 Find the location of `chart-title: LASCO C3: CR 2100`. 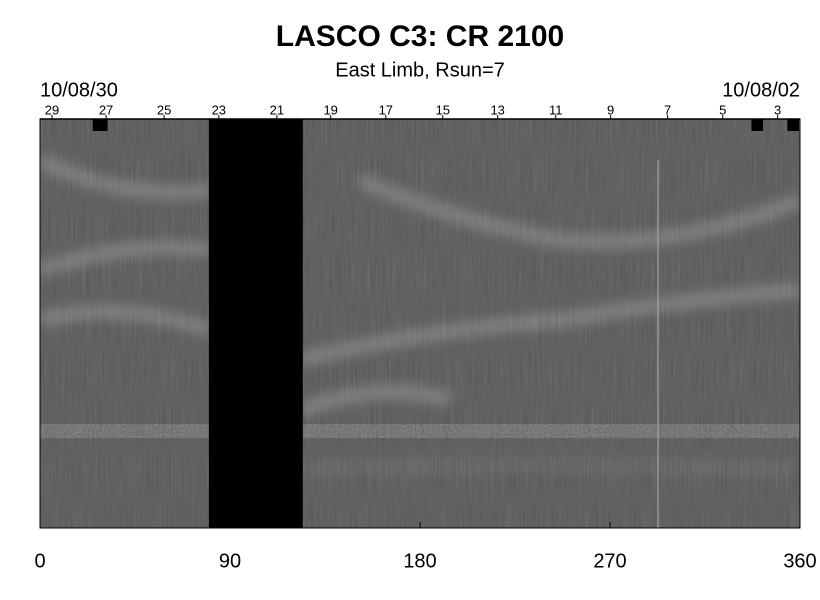

chart-title: LASCO C3: CR 2100 is located at coordinates (420, 36).